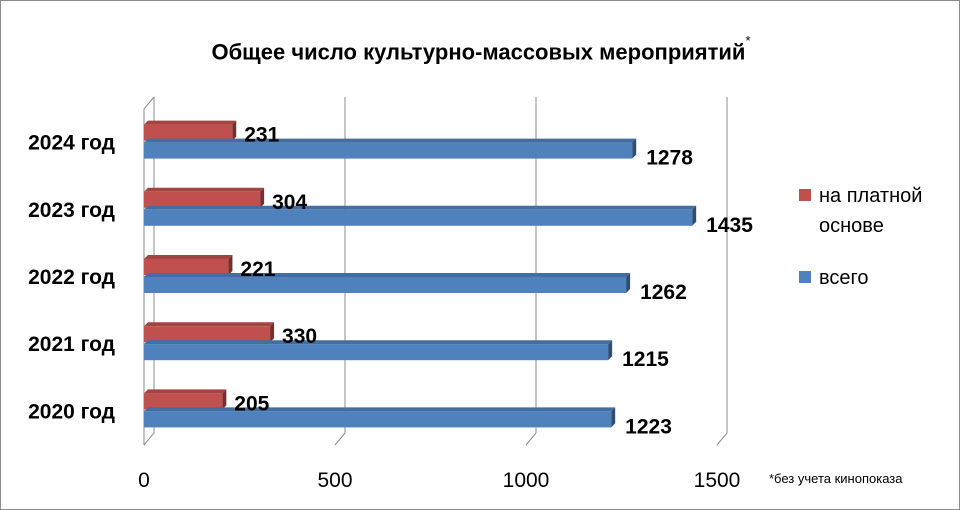  What do you see at coordinates (748, 40) in the screenshot?
I see `title-footnote-marker: *` at bounding box center [748, 40].